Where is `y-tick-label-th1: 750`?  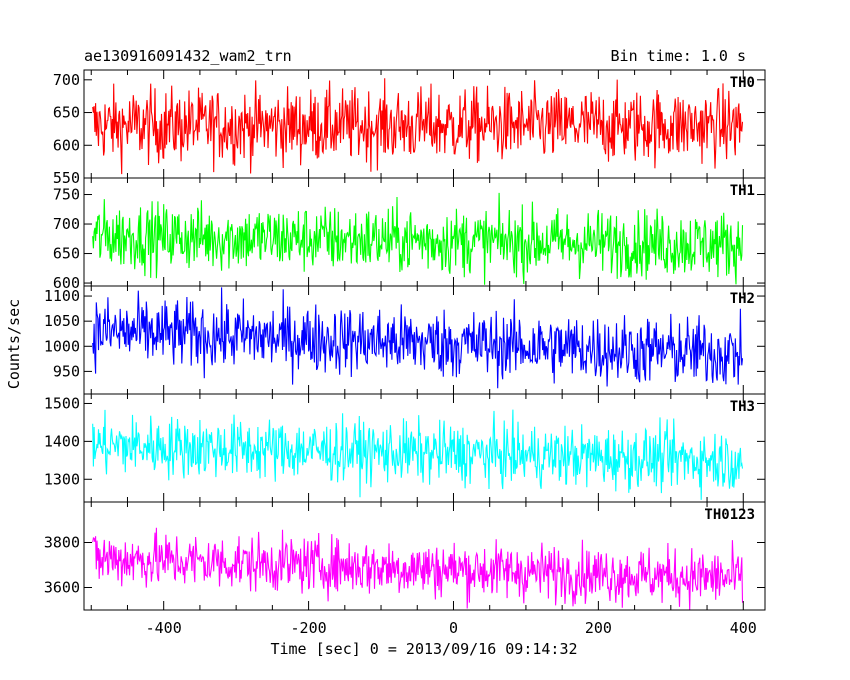
y-tick-label-th1: 750 is located at coordinates (66, 195).